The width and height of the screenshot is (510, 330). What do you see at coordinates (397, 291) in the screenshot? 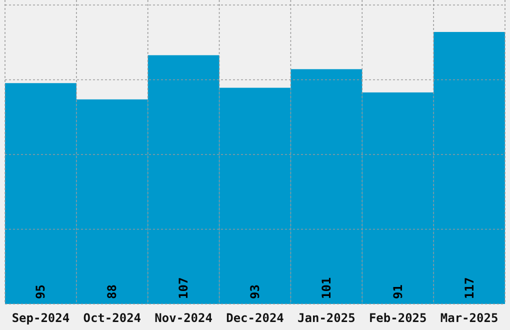
I see `data-label: 91` at bounding box center [397, 291].